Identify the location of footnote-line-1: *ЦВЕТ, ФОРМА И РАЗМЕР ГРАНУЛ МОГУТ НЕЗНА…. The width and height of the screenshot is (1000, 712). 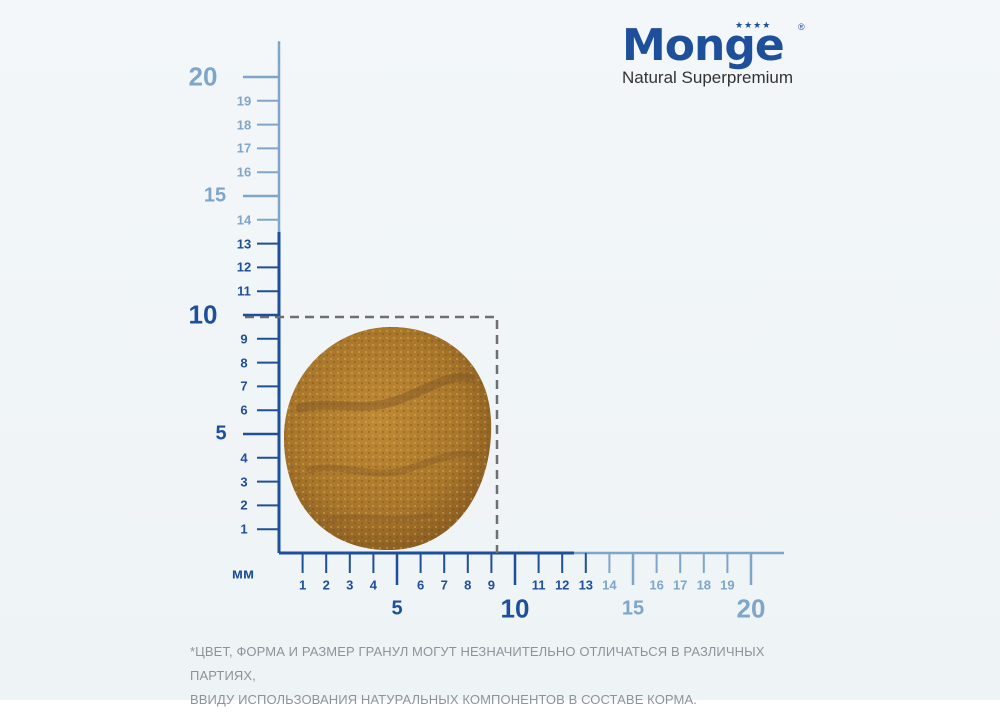
(477, 663).